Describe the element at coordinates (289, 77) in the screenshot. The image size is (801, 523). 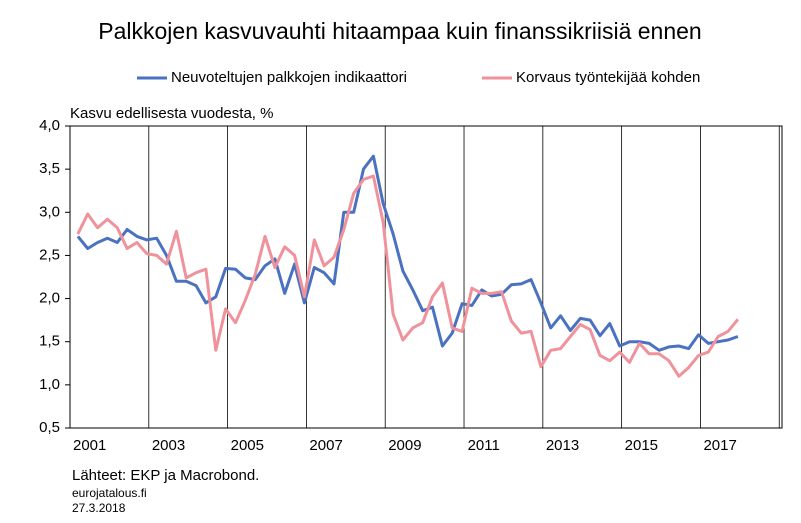
I see `legend-label: Neuvoteltujen palkkojen indikaattori` at that location.